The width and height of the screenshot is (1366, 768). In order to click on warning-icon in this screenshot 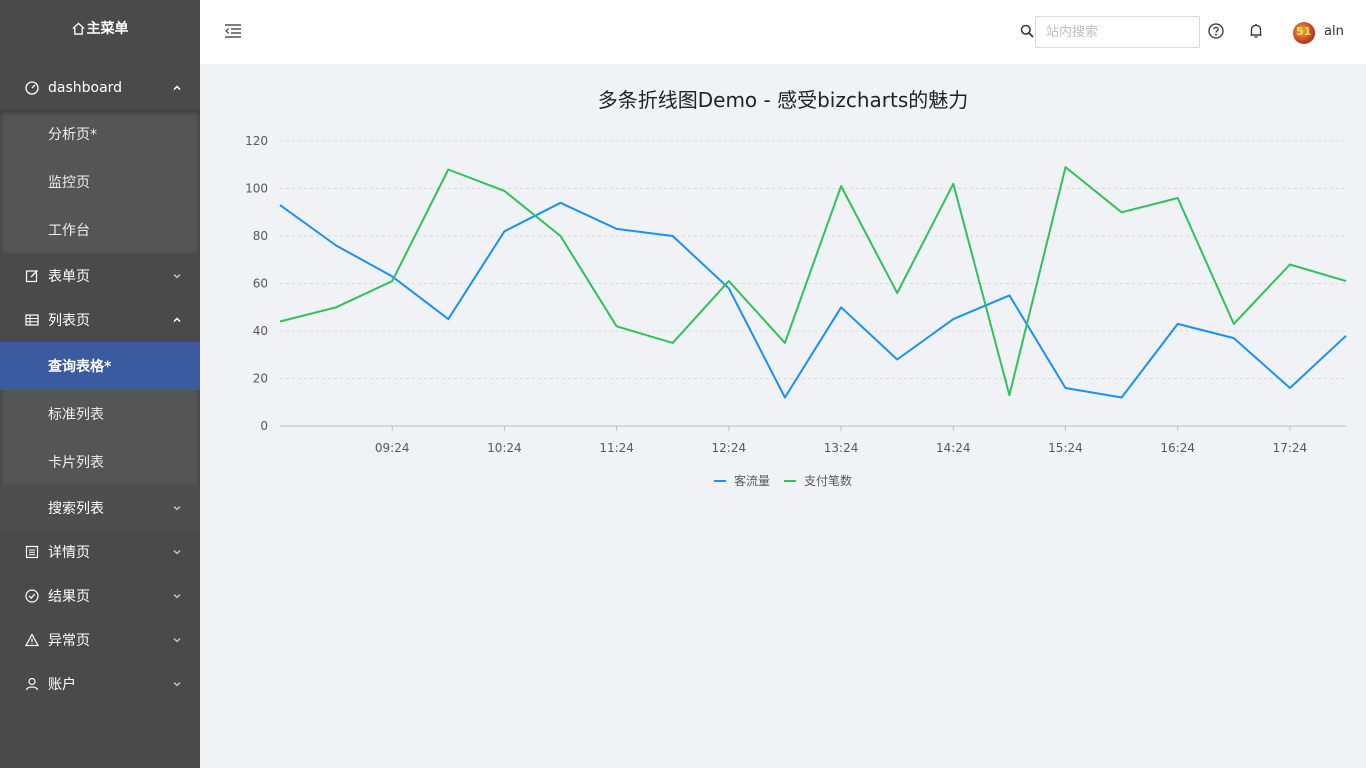, I will do `click(32, 640)`.